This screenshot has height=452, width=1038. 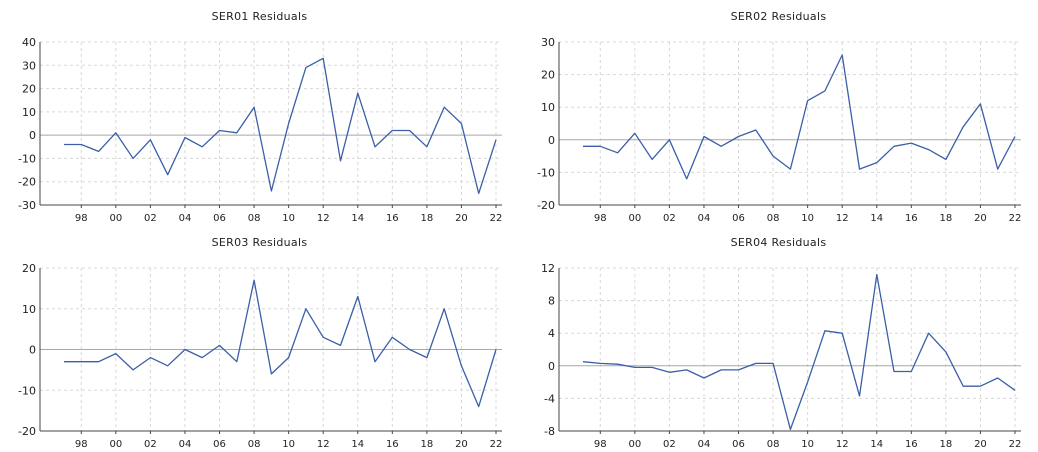 I want to click on y-tick-label: 30, so click(x=29, y=65).